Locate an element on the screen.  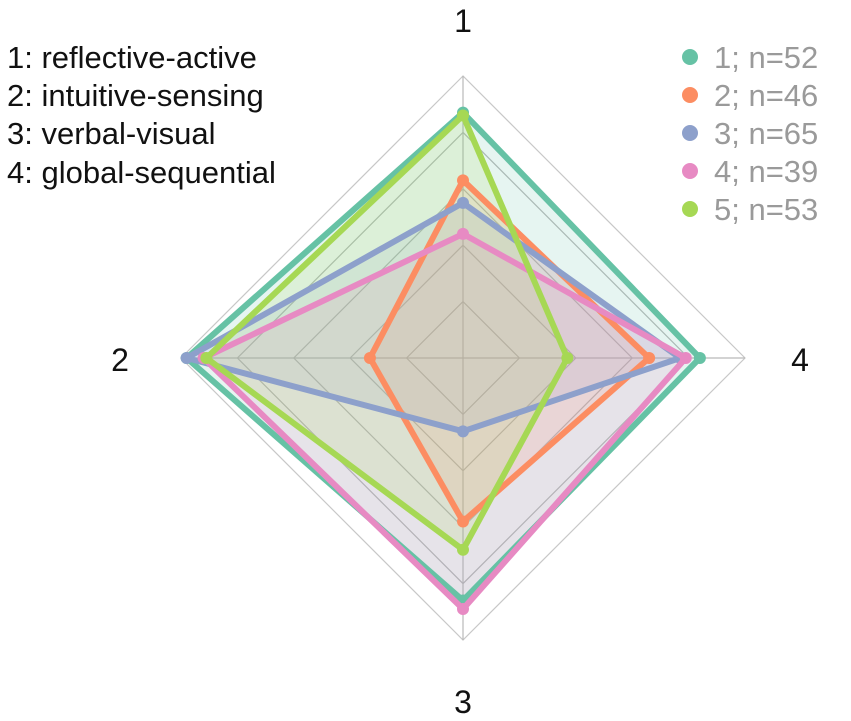
legend-label-1: 1; n=52 is located at coordinates (766, 57).